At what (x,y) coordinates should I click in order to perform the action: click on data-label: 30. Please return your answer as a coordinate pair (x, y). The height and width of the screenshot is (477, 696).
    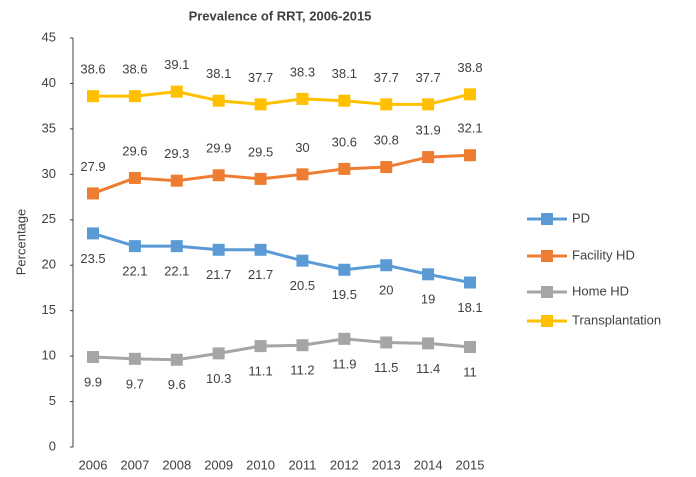
    Looking at the image, I should click on (302, 147).